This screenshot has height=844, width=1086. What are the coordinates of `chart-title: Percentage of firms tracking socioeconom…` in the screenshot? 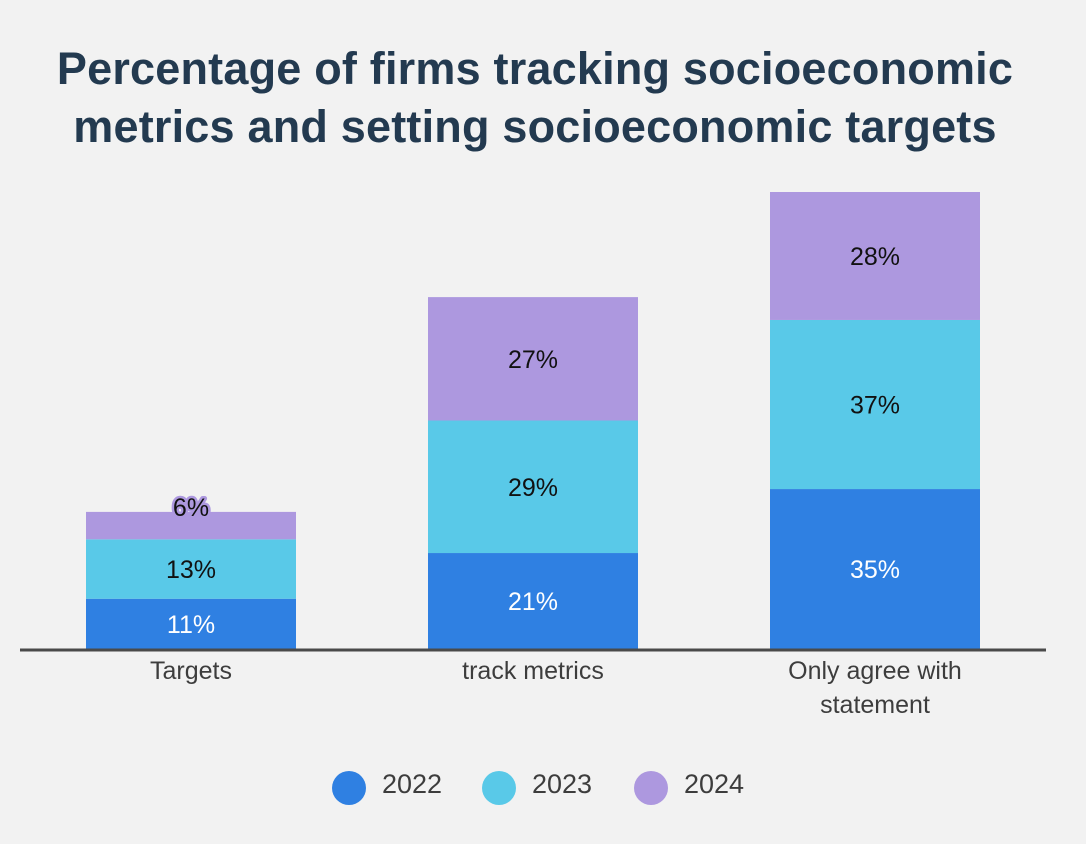 It's located at (535, 97).